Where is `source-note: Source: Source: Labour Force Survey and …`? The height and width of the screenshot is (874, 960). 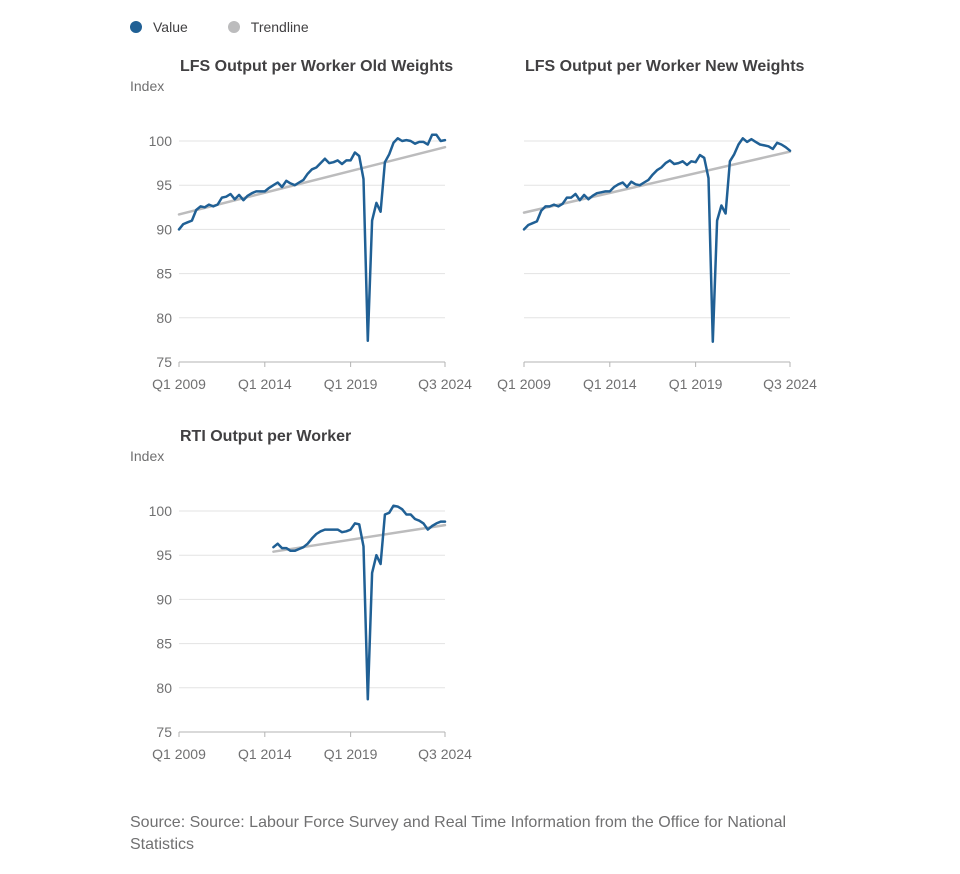
source-note: Source: Source: Labour Force Survey and … is located at coordinates (458, 833).